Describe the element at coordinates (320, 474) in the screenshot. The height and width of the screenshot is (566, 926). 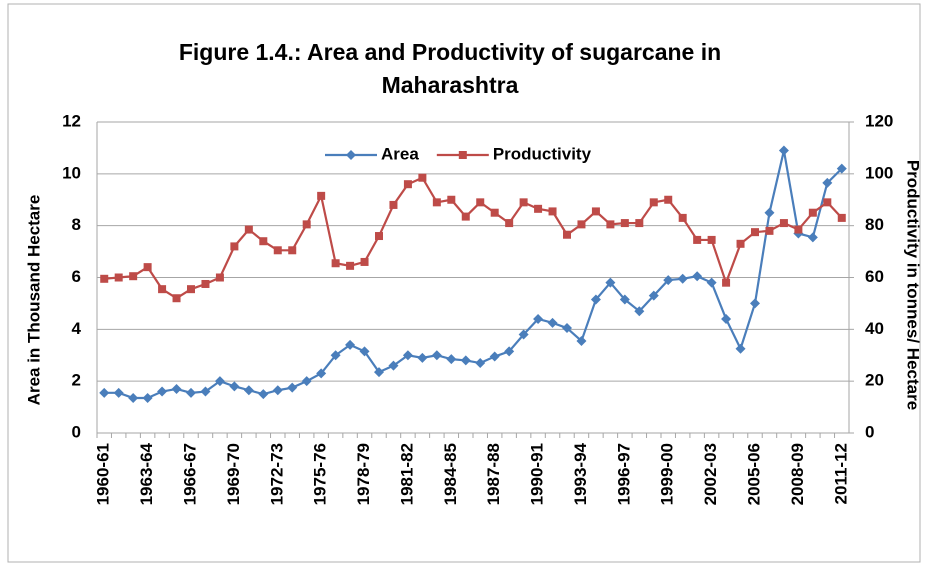
I see `x-tick-label: 1975-76` at that location.